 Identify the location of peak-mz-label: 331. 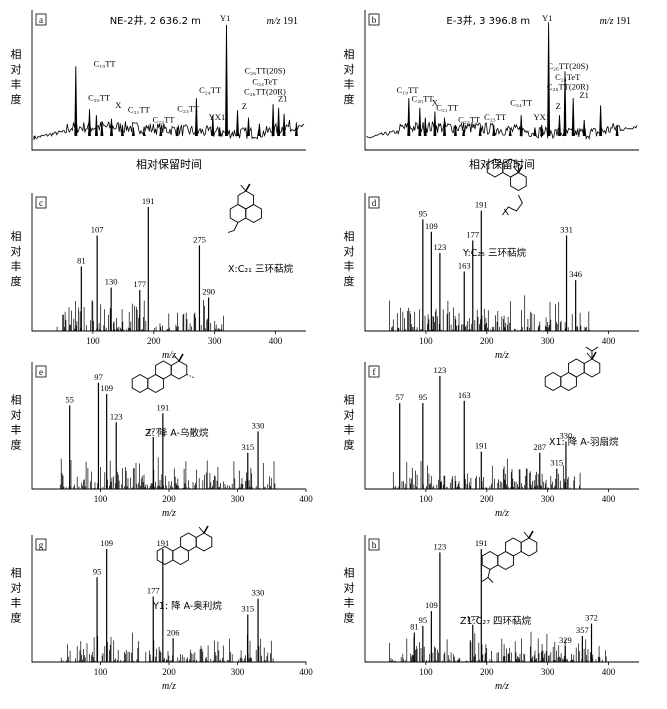
(566, 230).